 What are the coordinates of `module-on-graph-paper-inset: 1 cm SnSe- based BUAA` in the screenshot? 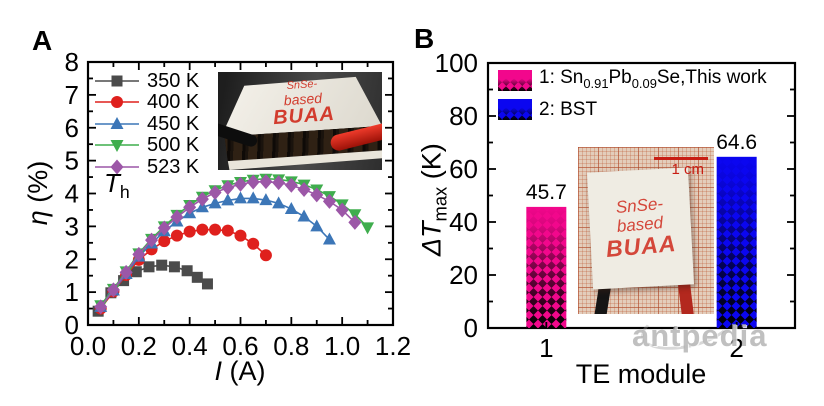 It's located at (646, 230).